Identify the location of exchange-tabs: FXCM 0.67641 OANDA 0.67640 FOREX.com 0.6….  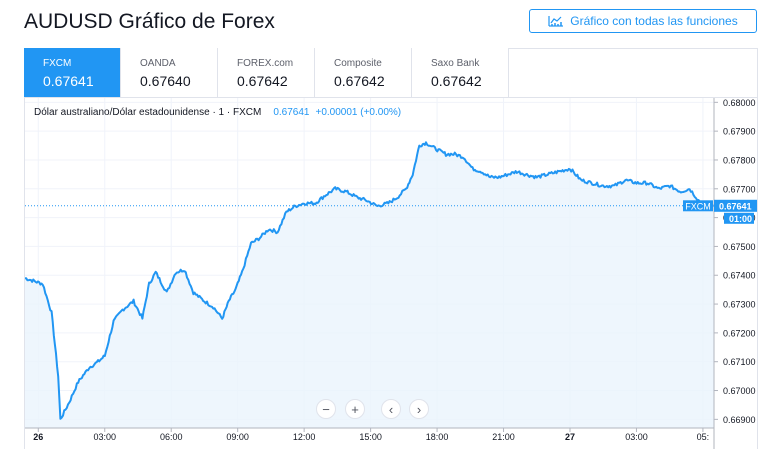
(266, 72).